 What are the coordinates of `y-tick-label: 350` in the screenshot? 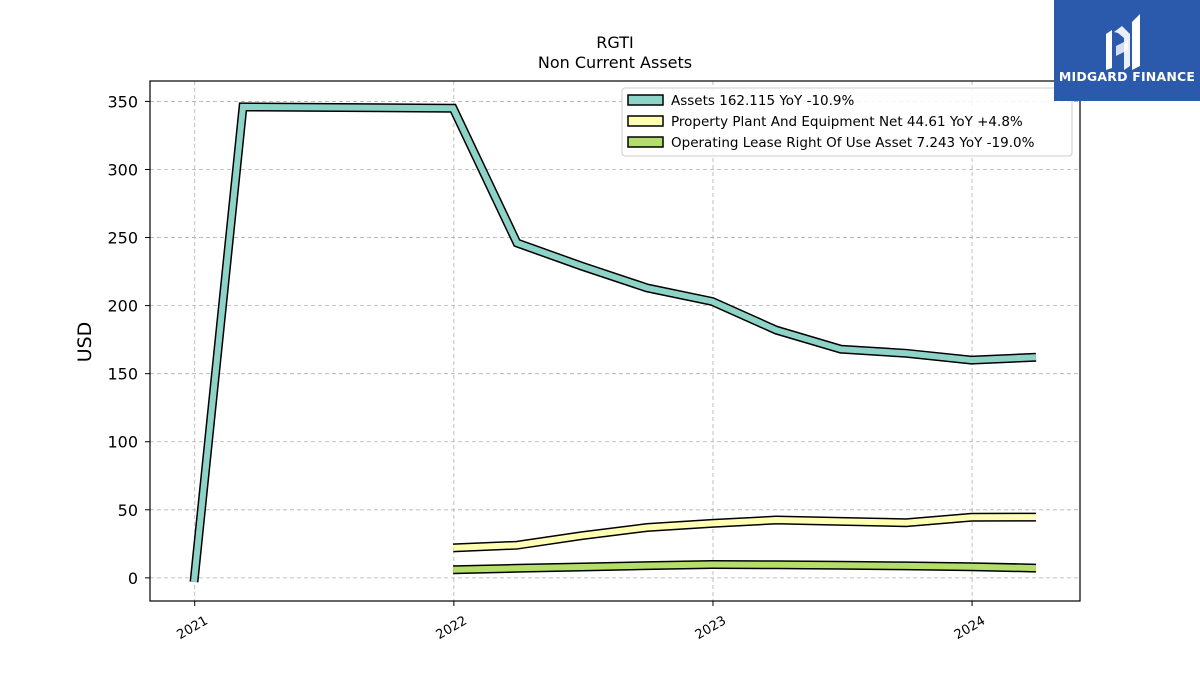 It's located at (122, 101).